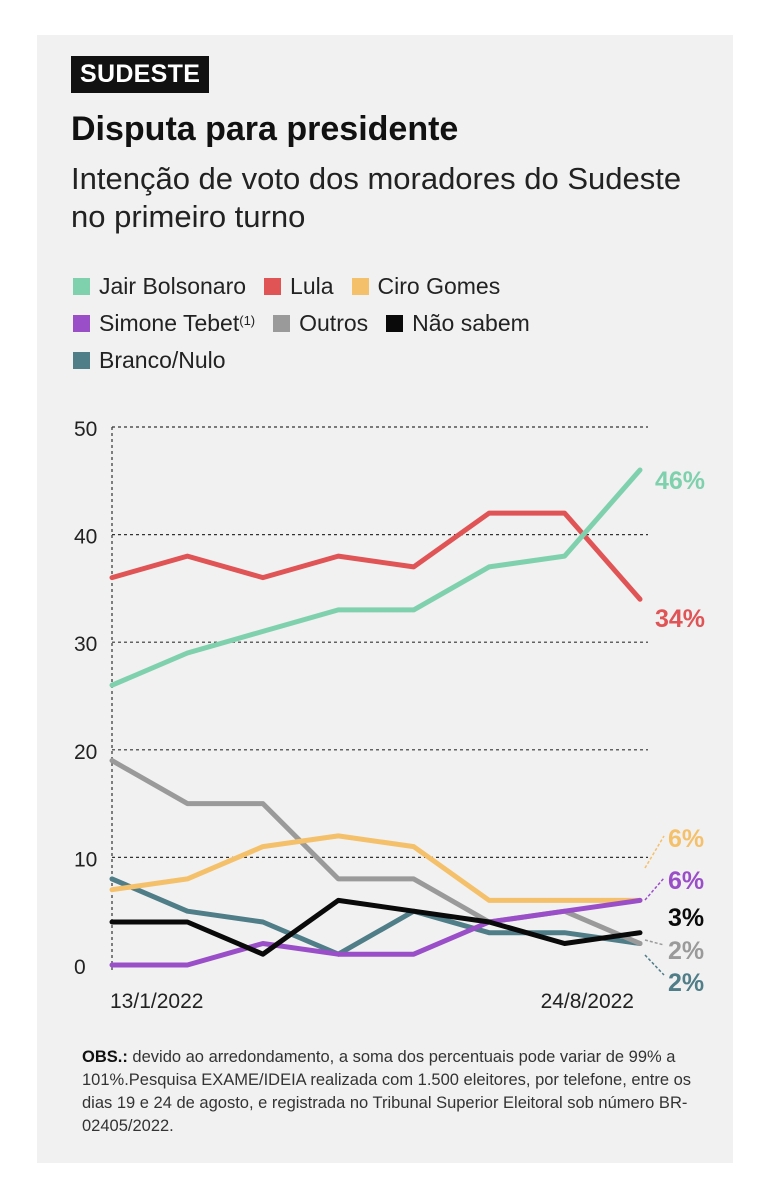  I want to click on footnote-label: OBS.:, so click(105, 1057).